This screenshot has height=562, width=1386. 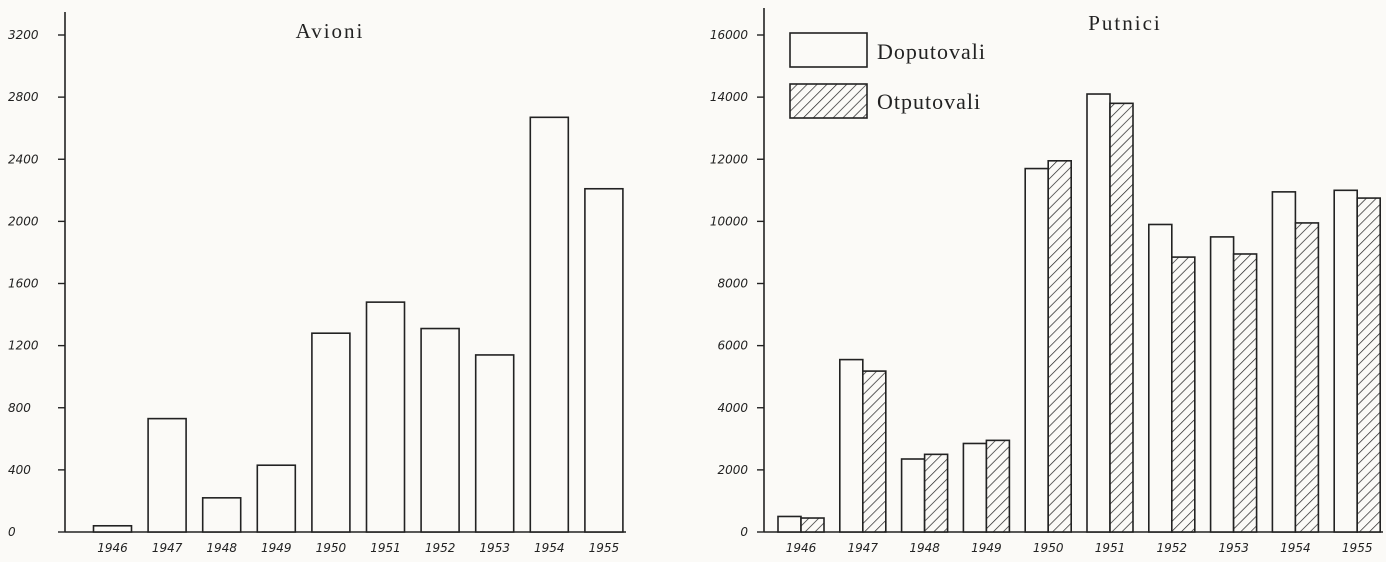 I want to click on left-y-tick-label: 800, so click(x=19, y=408).